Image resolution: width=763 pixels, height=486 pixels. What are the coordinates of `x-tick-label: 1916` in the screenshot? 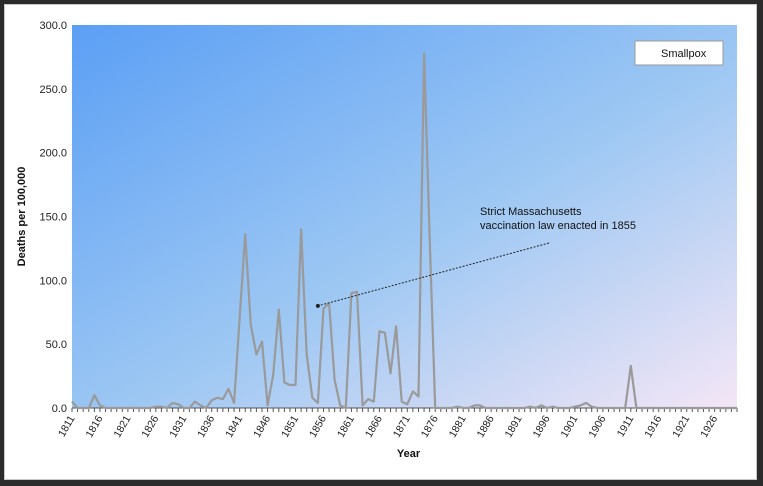 It's located at (653, 426).